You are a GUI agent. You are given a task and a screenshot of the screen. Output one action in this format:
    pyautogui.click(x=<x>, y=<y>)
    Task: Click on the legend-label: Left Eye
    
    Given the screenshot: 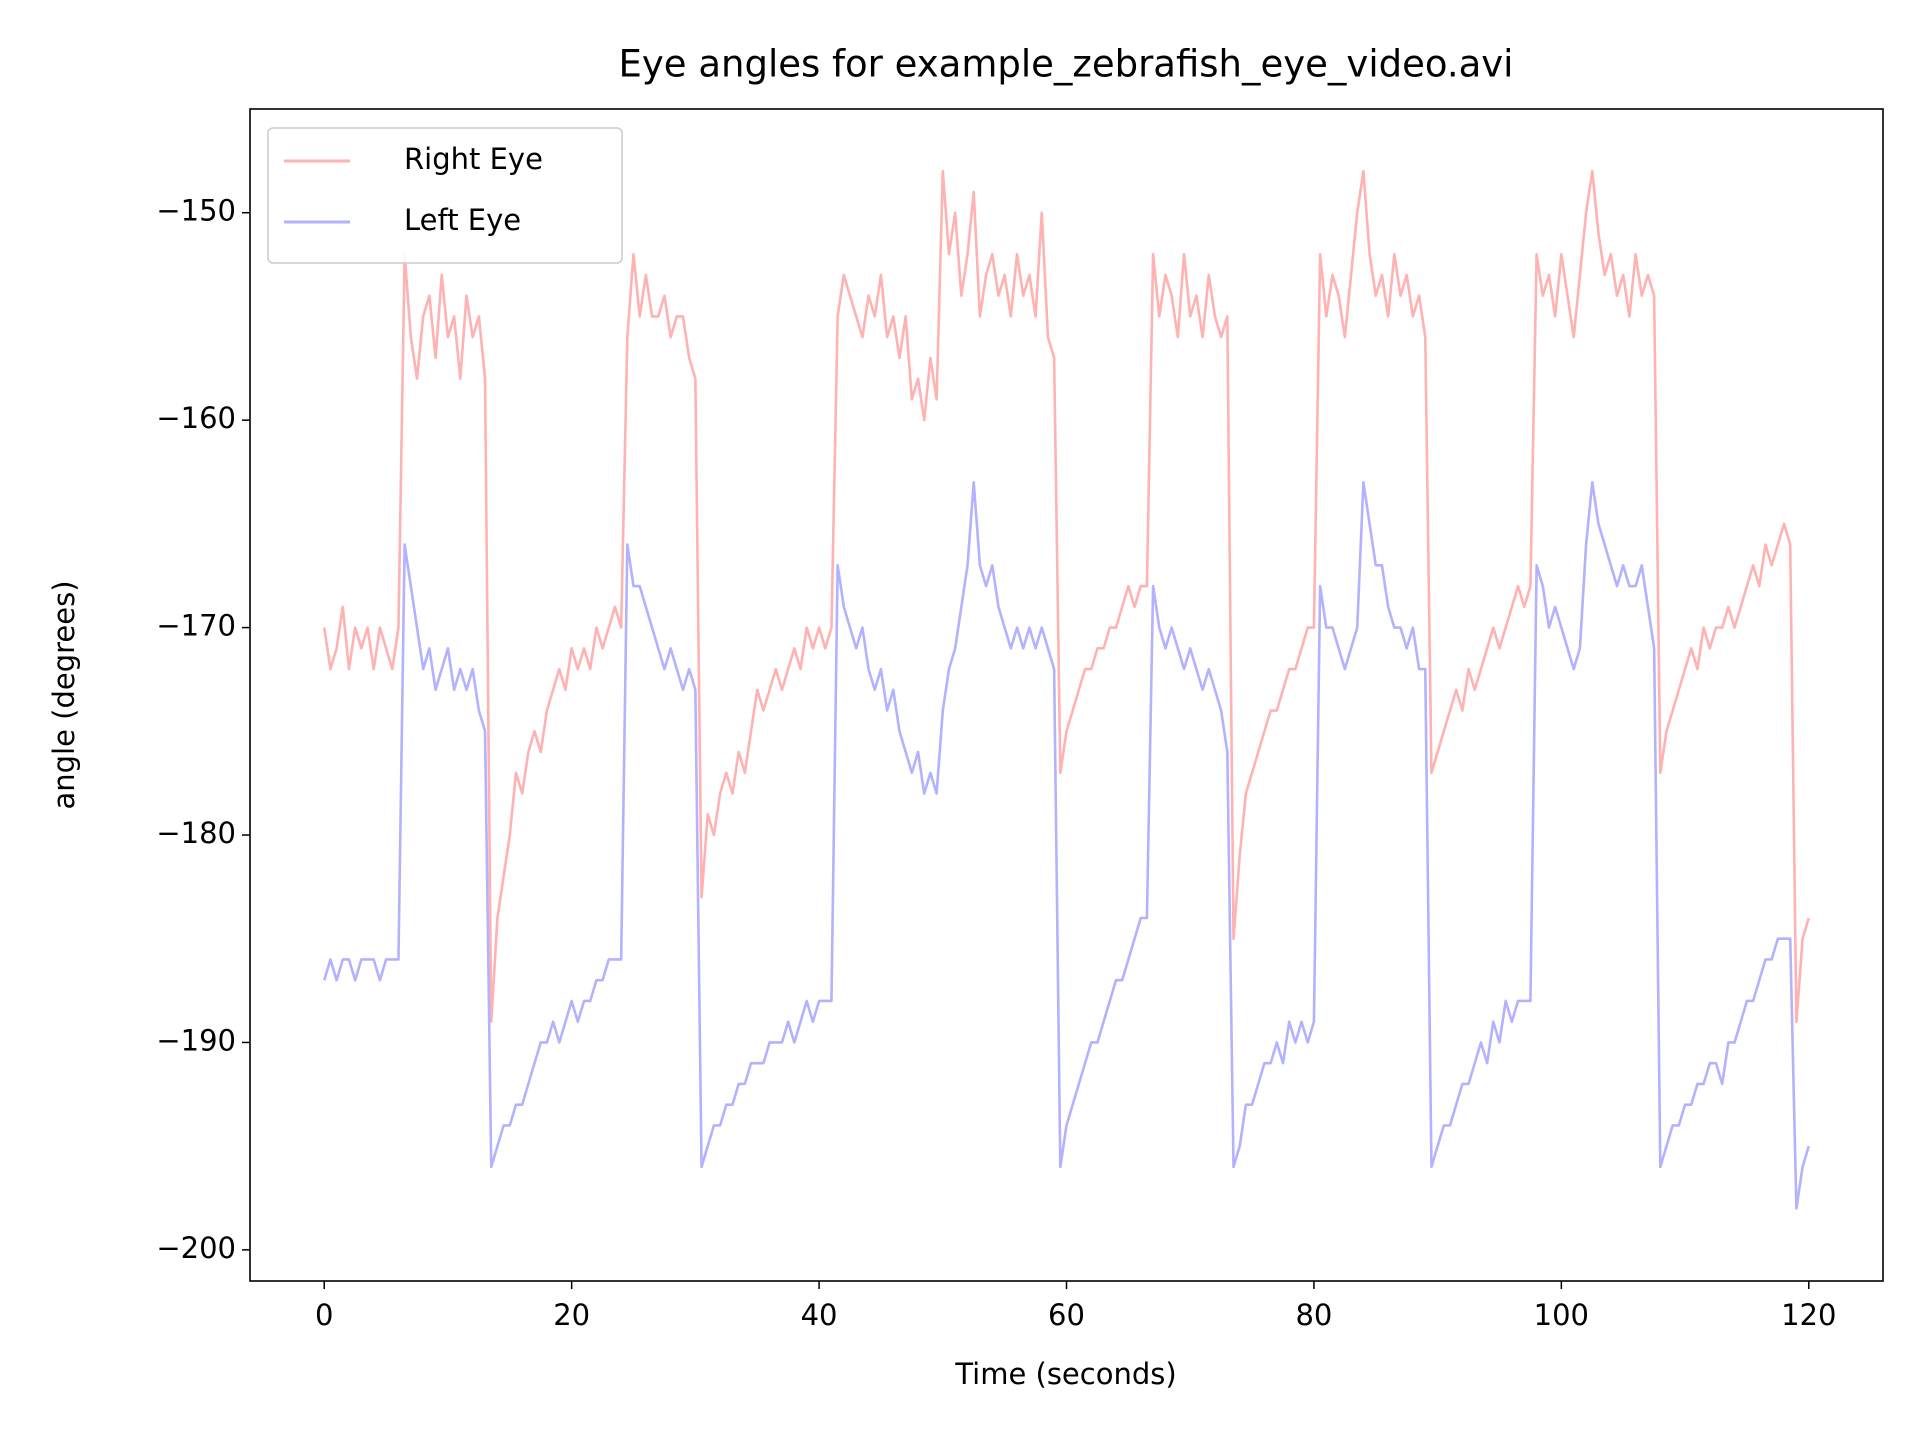 What is the action you would take?
    pyautogui.click(x=462, y=220)
    